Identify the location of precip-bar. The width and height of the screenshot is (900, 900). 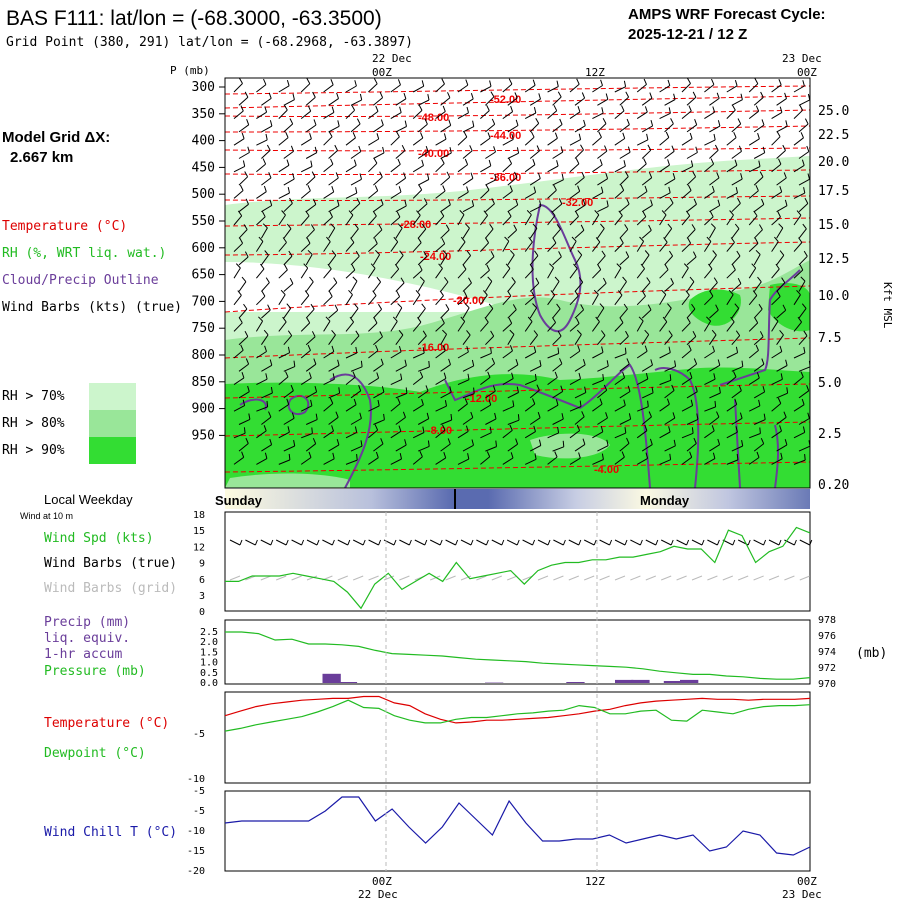
(673, 682).